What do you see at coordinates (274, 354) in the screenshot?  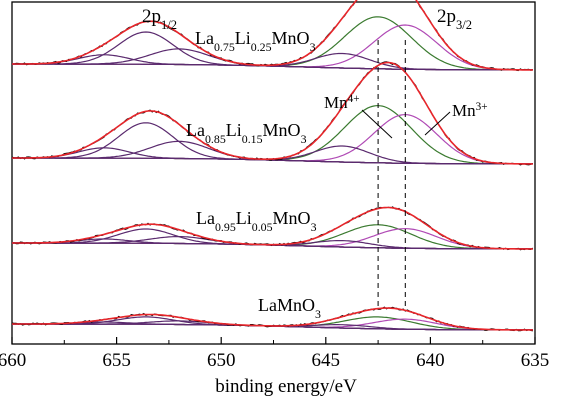 I see `x-axis: 660 655 650 645 640 635` at bounding box center [274, 354].